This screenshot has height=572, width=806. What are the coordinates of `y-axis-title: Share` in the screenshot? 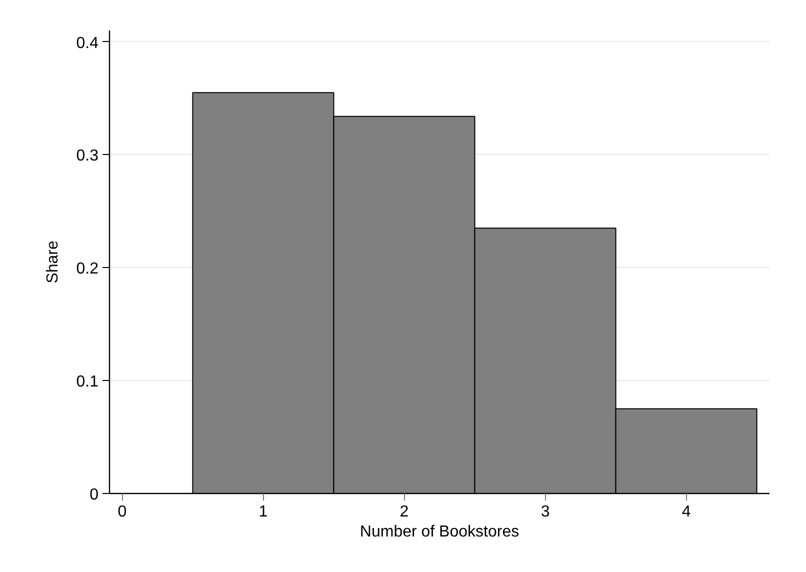 It's located at (53, 262).